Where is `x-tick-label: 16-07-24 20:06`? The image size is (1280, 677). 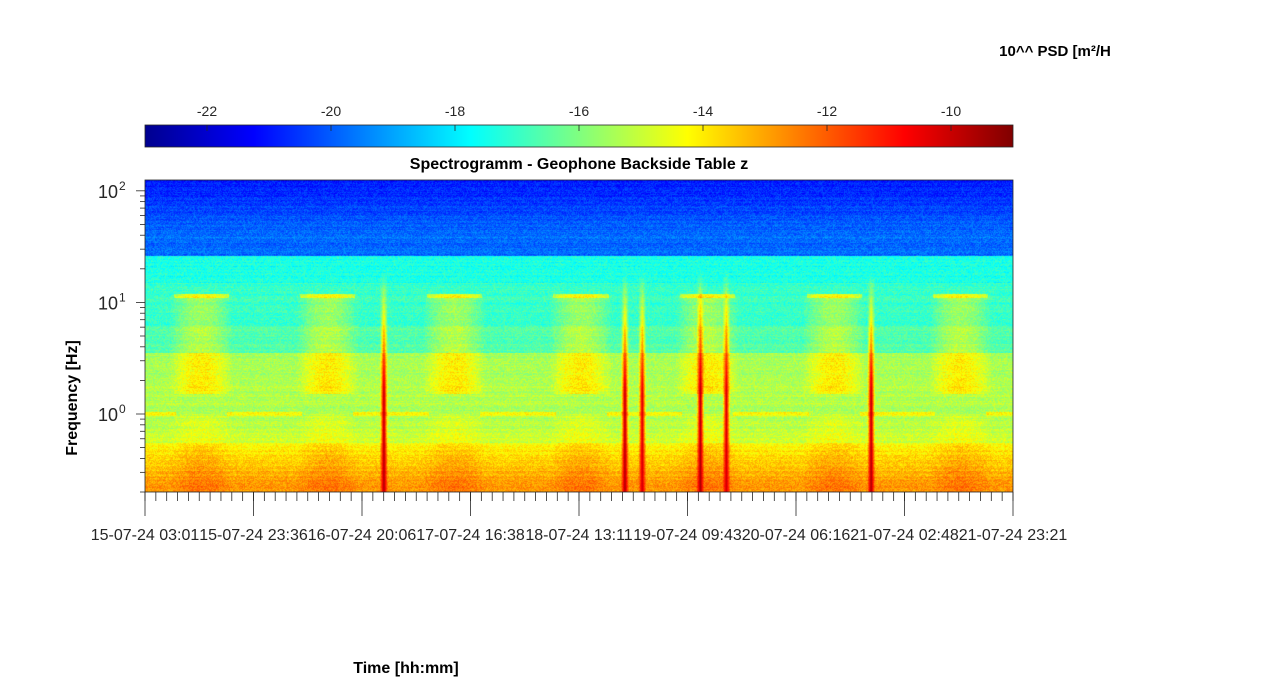
x-tick-label: 16-07-24 20:06 is located at coordinates (362, 535).